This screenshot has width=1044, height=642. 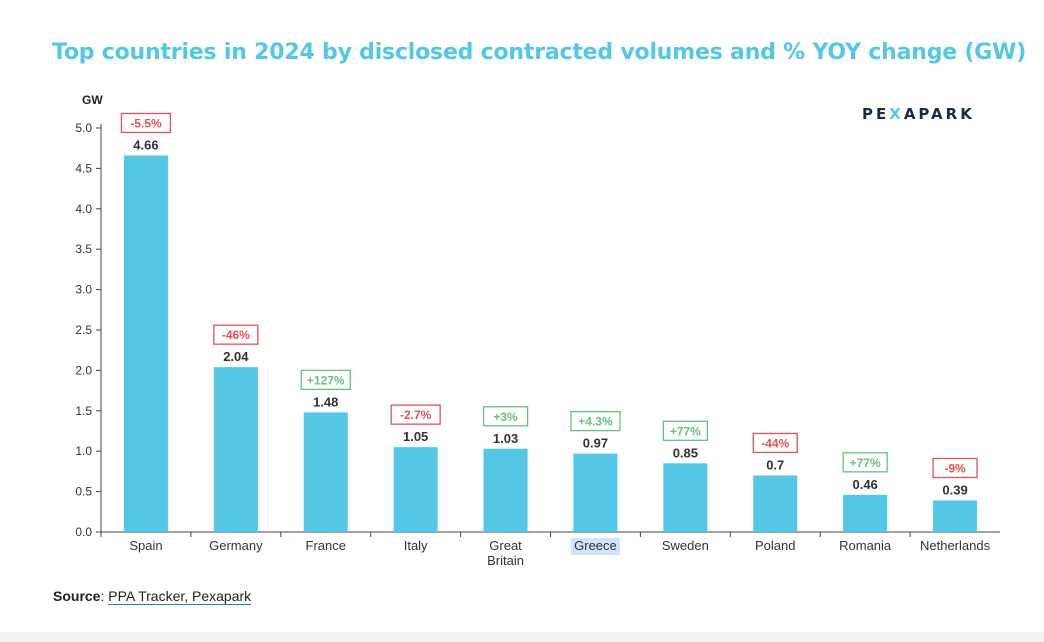 What do you see at coordinates (325, 472) in the screenshot?
I see `bar-france` at bounding box center [325, 472].